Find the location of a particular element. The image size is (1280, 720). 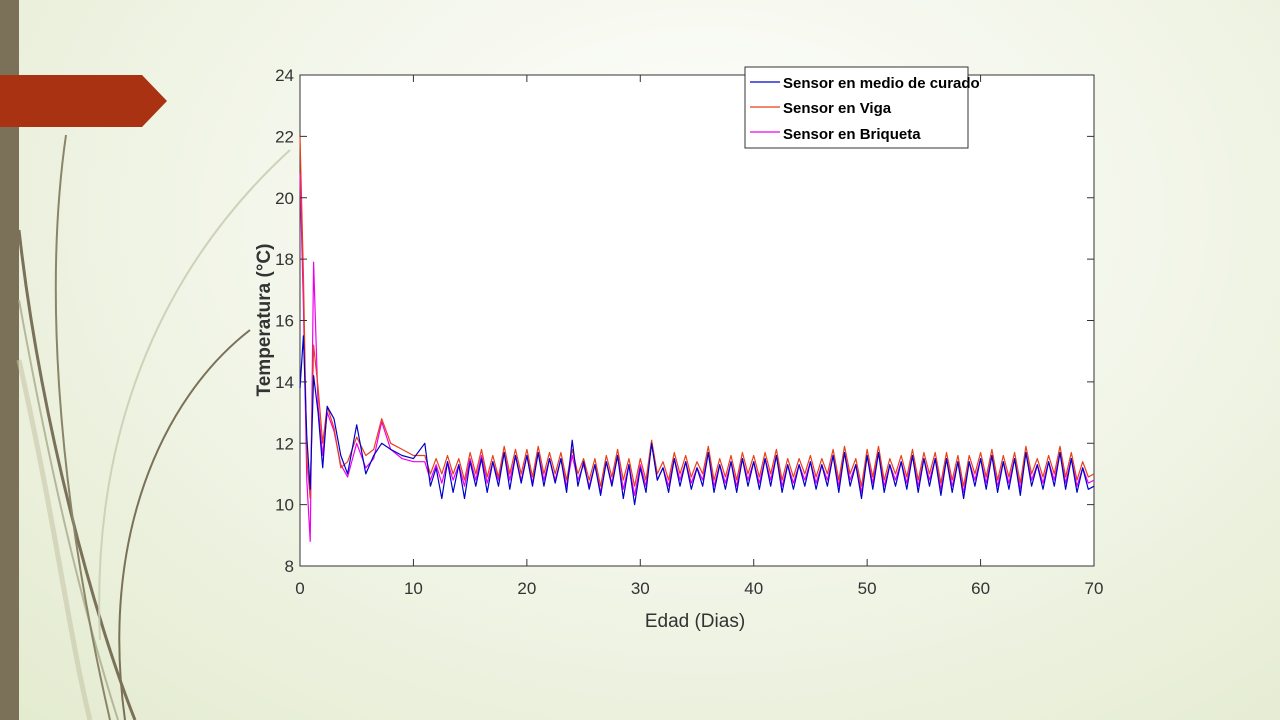

y-tick-label: 22 is located at coordinates (284, 136).